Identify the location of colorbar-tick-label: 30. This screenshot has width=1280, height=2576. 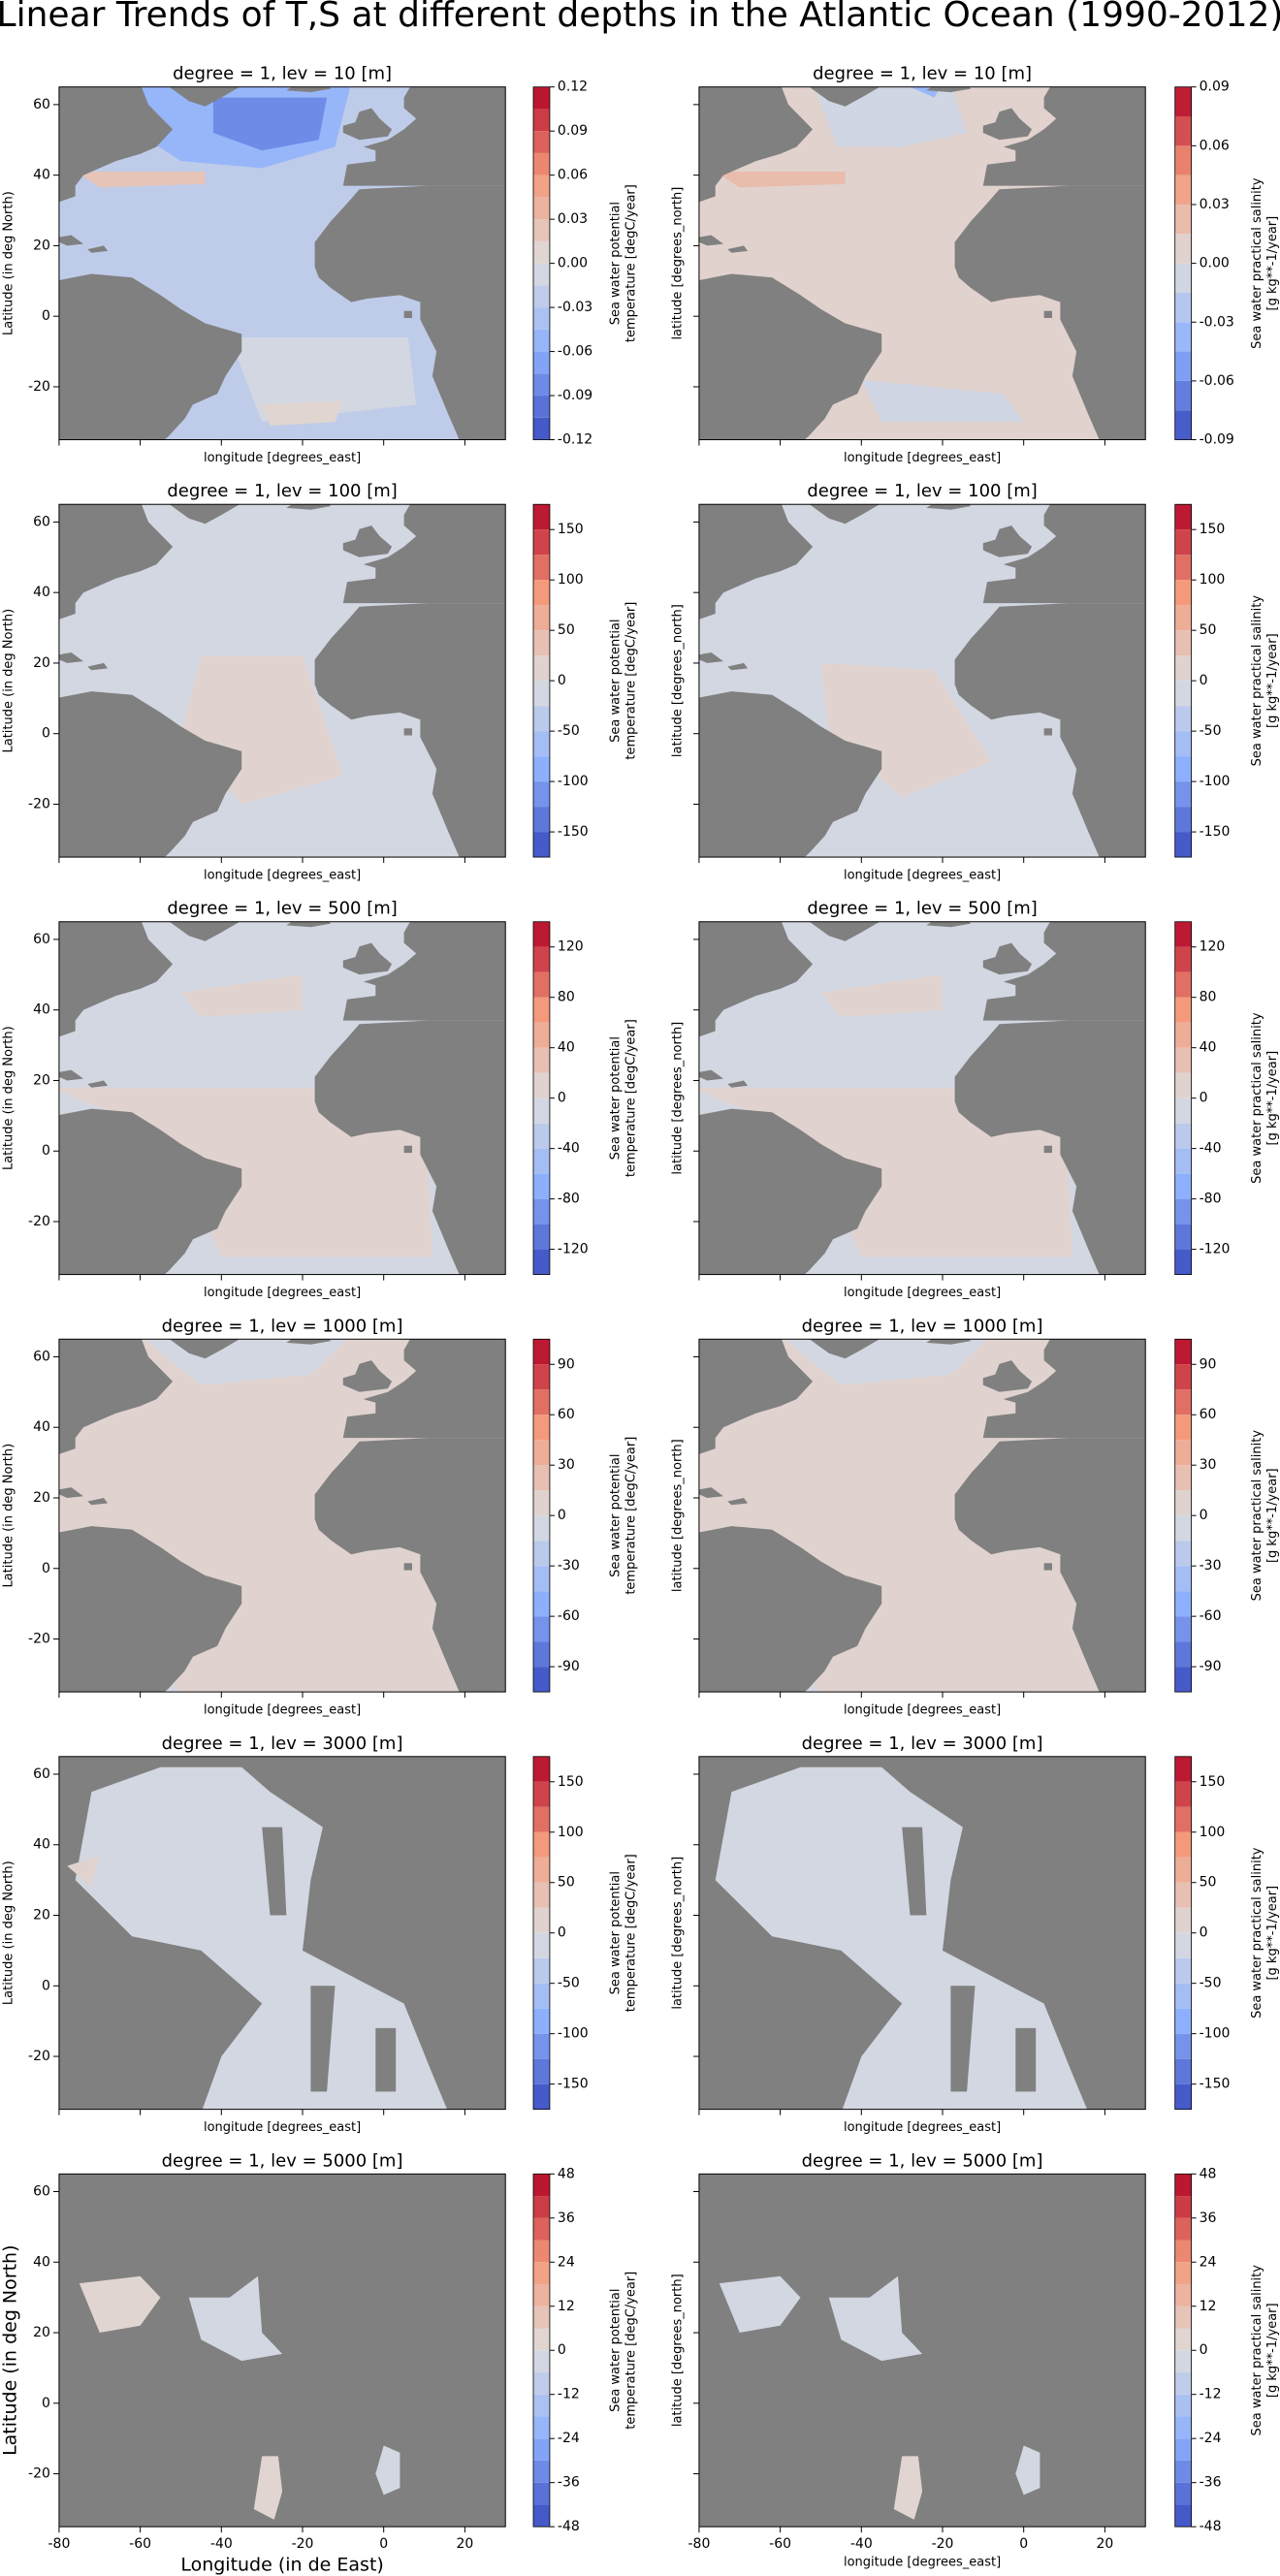
(1208, 1465).